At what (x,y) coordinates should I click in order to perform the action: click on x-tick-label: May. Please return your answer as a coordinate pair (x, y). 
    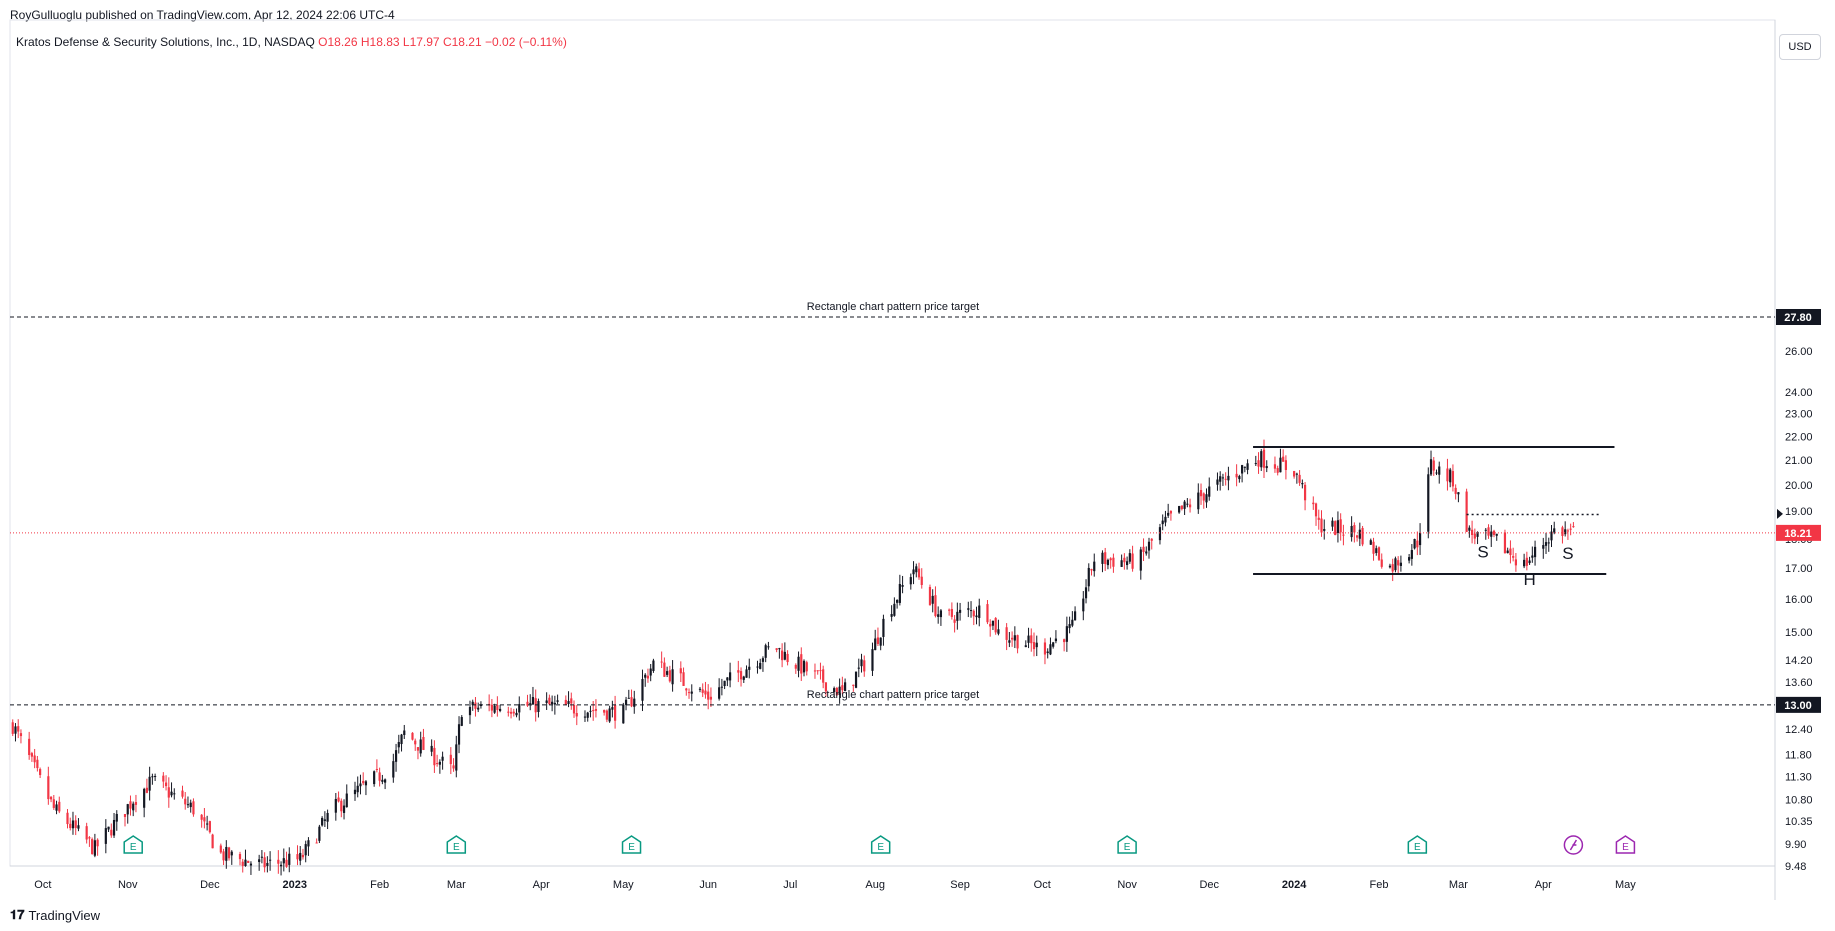
    Looking at the image, I should click on (623, 885).